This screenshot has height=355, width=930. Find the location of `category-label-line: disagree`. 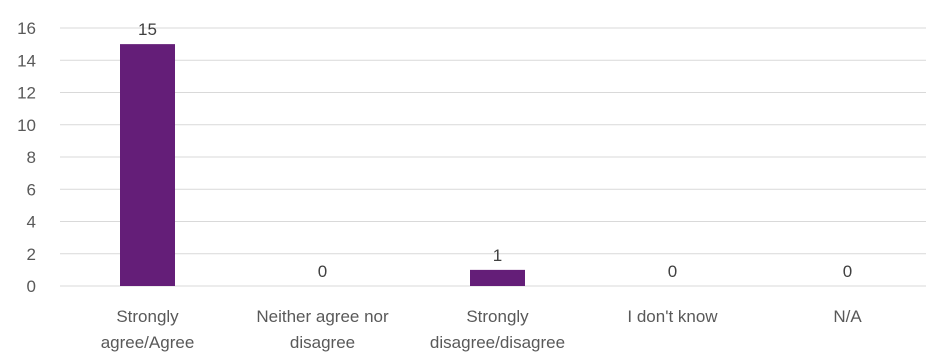

category-label-line: disagree is located at coordinates (322, 342).